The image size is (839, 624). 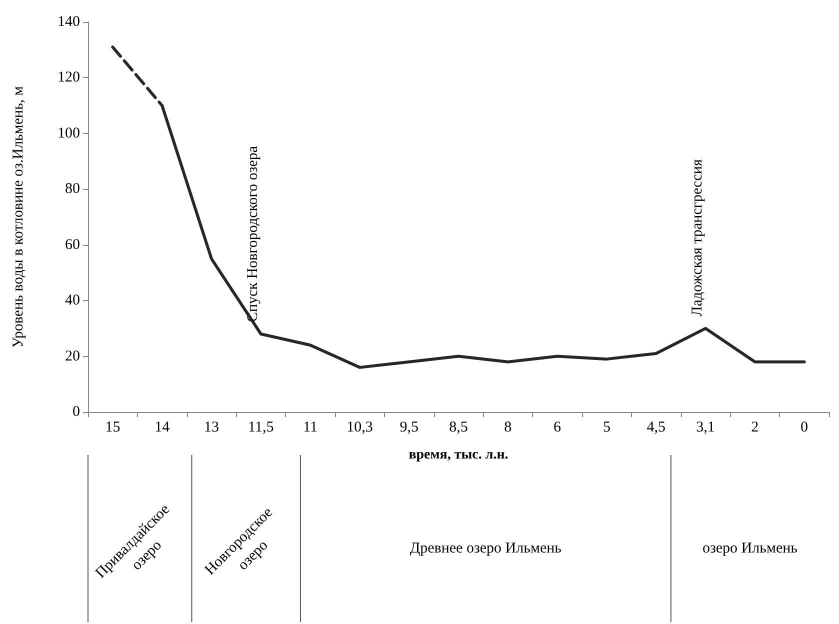 What do you see at coordinates (112, 428) in the screenshot?
I see `x-tick-label: 15` at bounding box center [112, 428].